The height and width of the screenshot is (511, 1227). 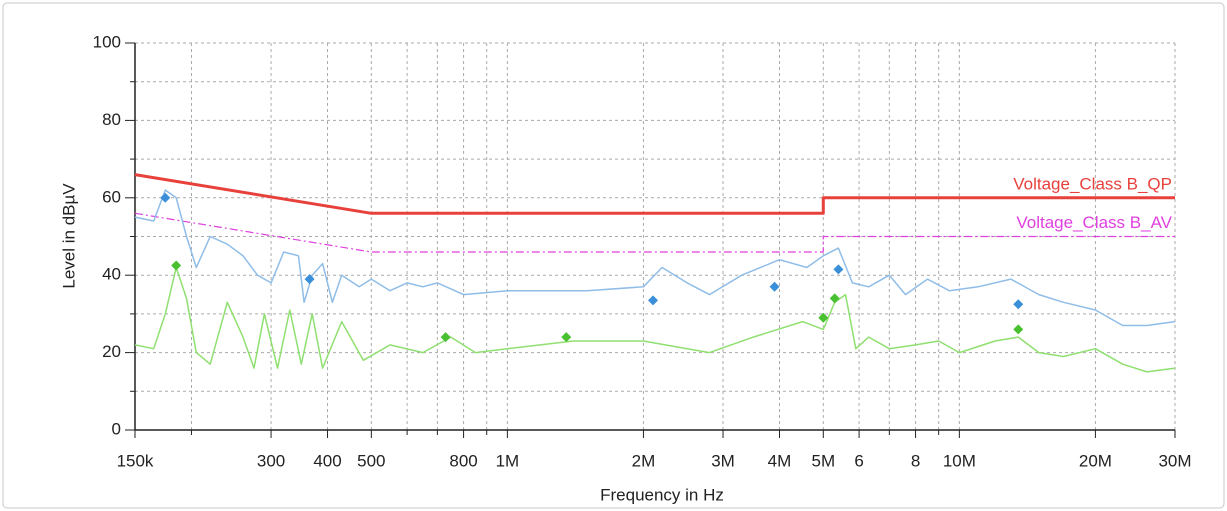 What do you see at coordinates (858, 460) in the screenshot?
I see `x-tick-label: 6` at bounding box center [858, 460].